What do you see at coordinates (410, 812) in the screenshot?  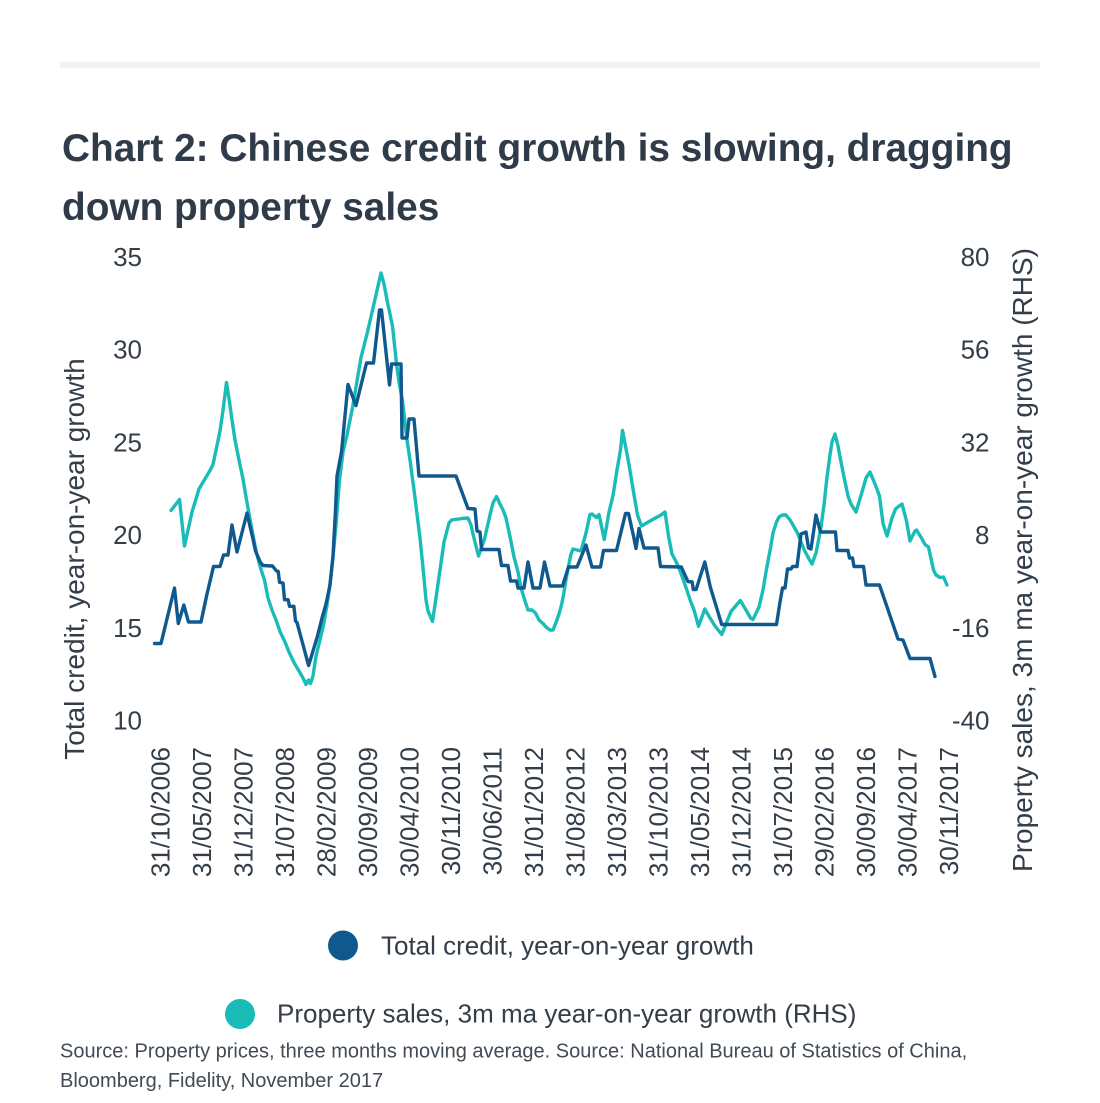 I see `svg-text: 30/04/2010` at bounding box center [410, 812].